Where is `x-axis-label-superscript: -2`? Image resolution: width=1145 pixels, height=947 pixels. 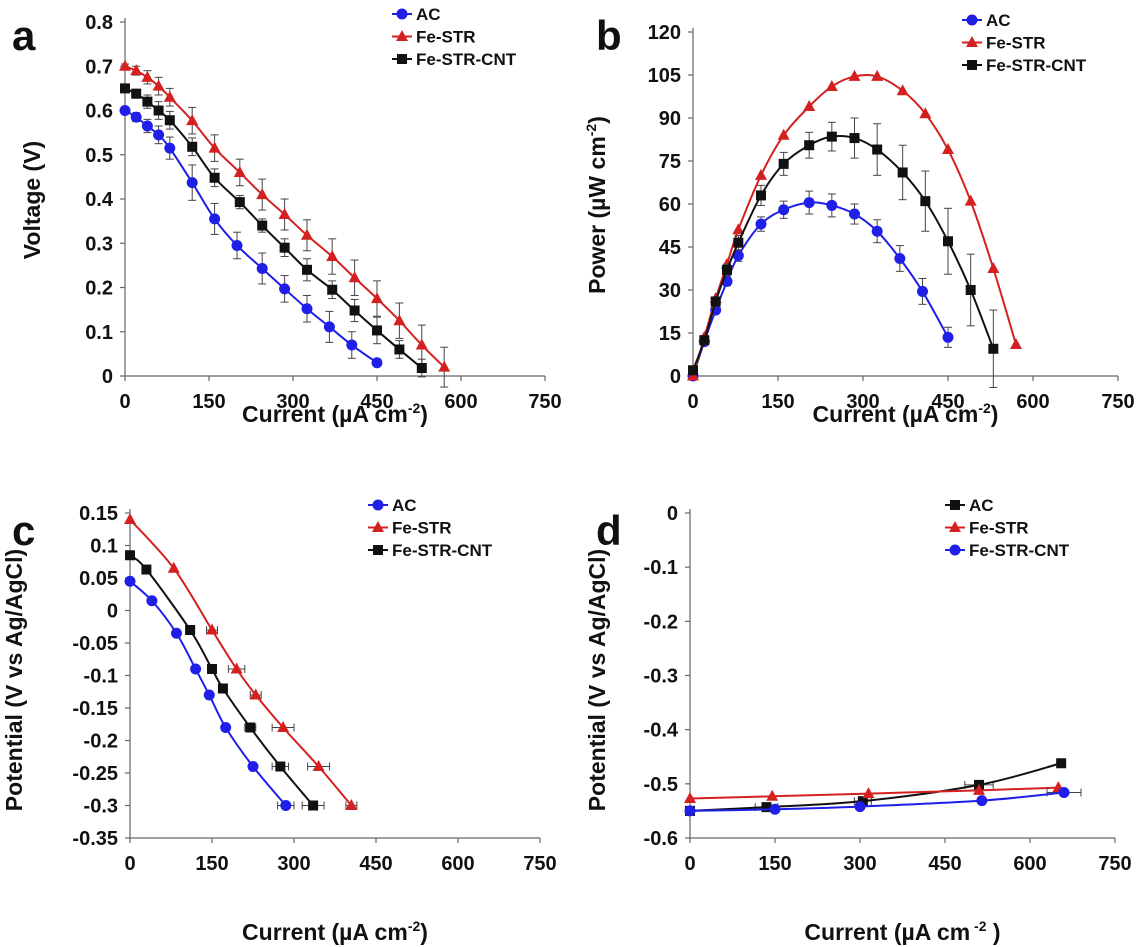
x-axis-label-superscript: -2 is located at coordinates (978, 926).